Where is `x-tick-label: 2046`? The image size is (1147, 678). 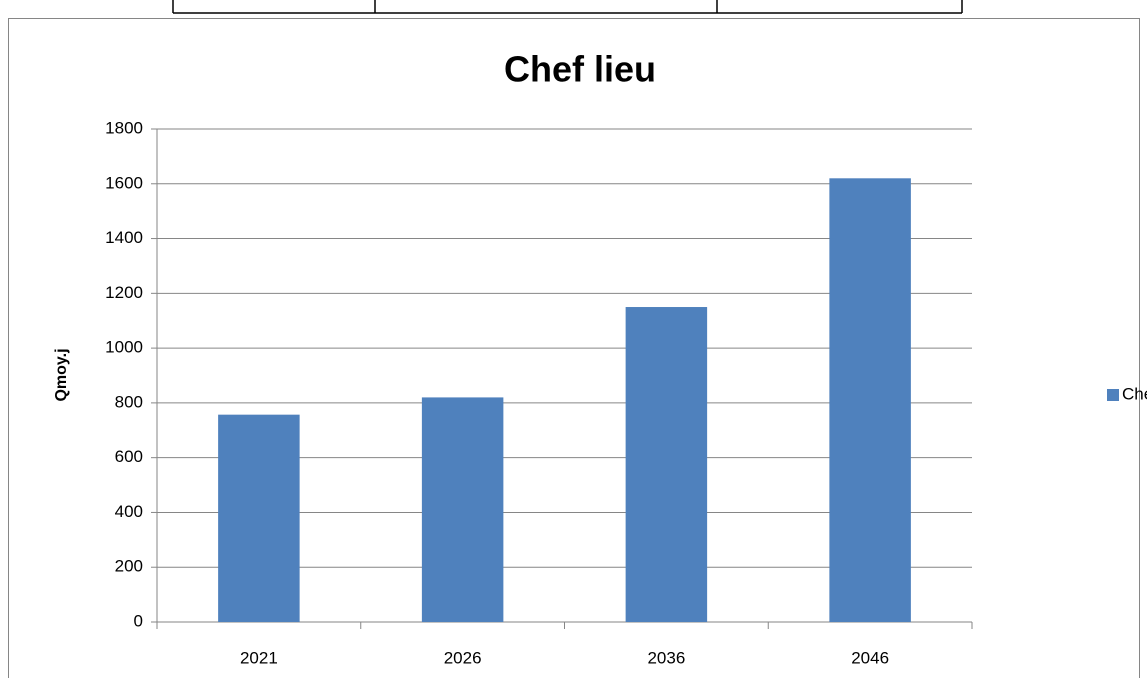 x-tick-label: 2046 is located at coordinates (870, 657).